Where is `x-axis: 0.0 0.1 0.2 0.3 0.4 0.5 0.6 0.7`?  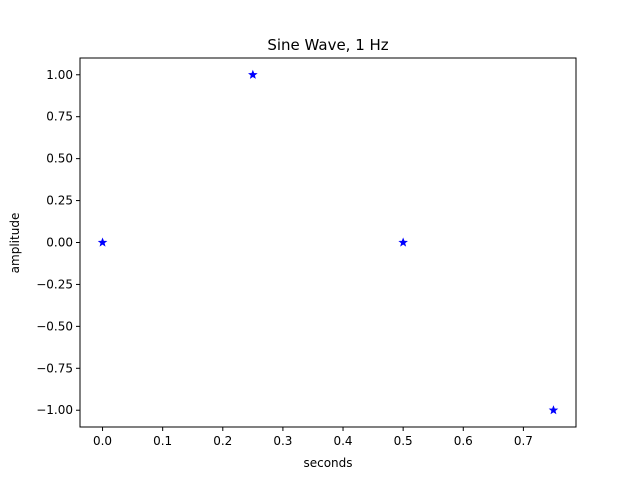
x-axis: 0.0 0.1 0.2 0.3 0.4 0.5 0.6 0.7 is located at coordinates (313, 437).